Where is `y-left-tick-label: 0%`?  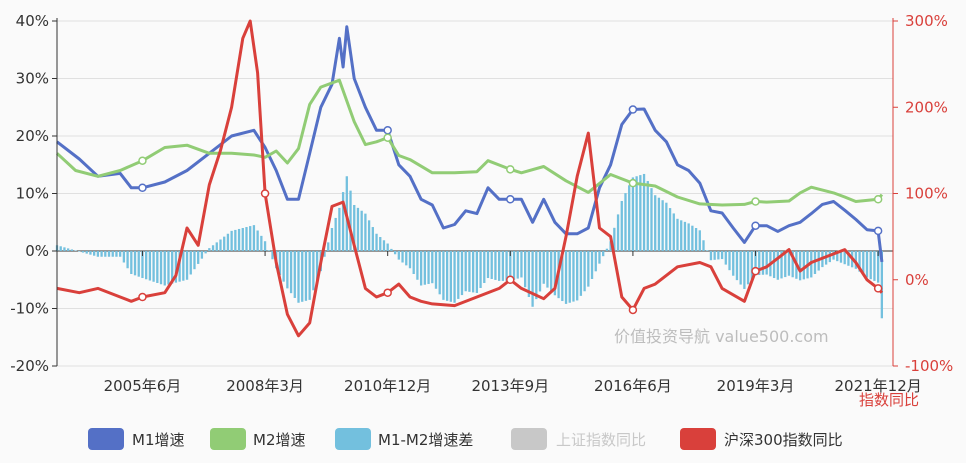
y-left-tick-label: 0% is located at coordinates (37, 251).